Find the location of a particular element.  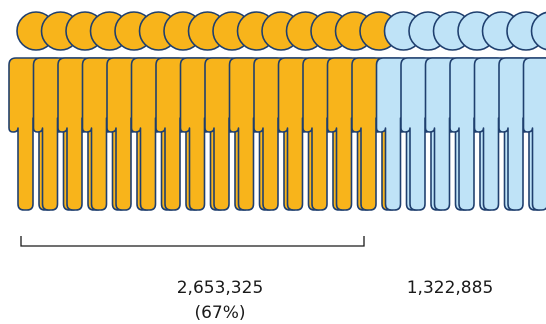

person-body is located at coordinates (534, 134).